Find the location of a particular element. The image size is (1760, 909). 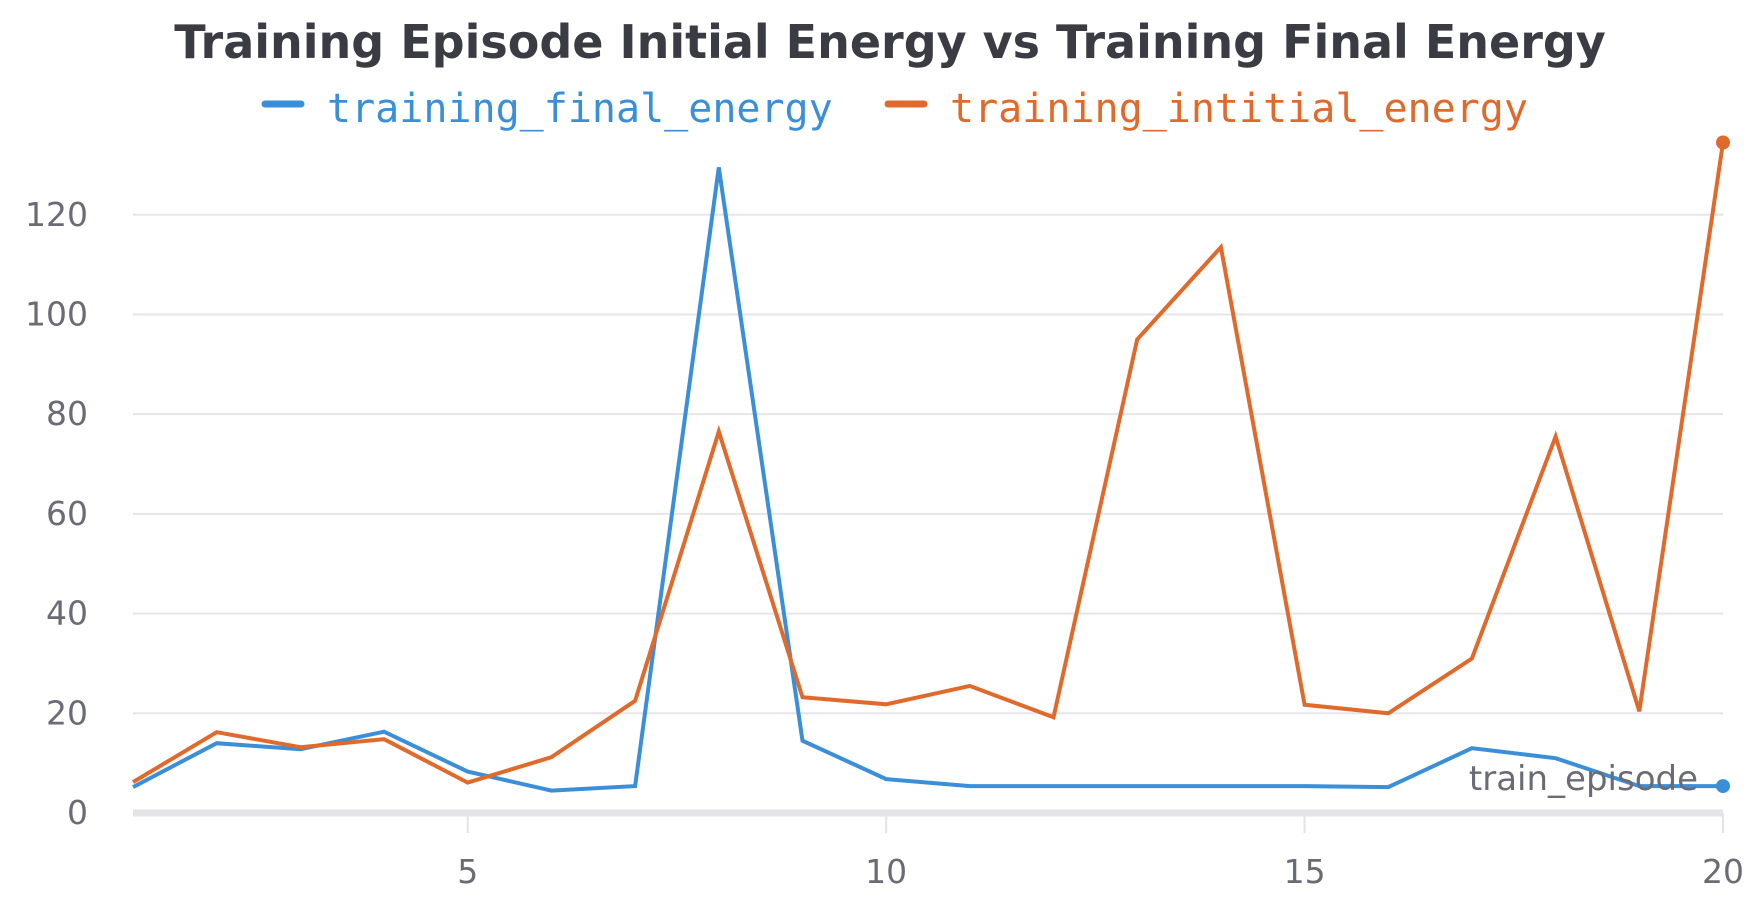

series-endpoint-training_final_energy is located at coordinates (1723, 786).